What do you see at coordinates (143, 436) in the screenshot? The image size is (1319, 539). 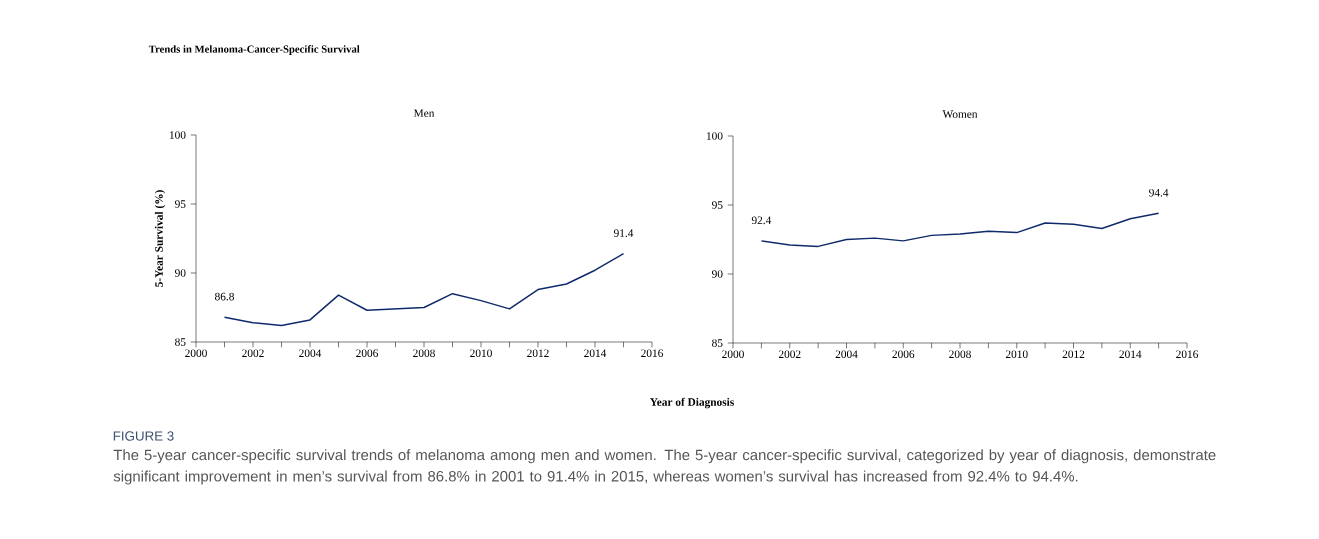 I see `caption: FIGURE 3` at bounding box center [143, 436].